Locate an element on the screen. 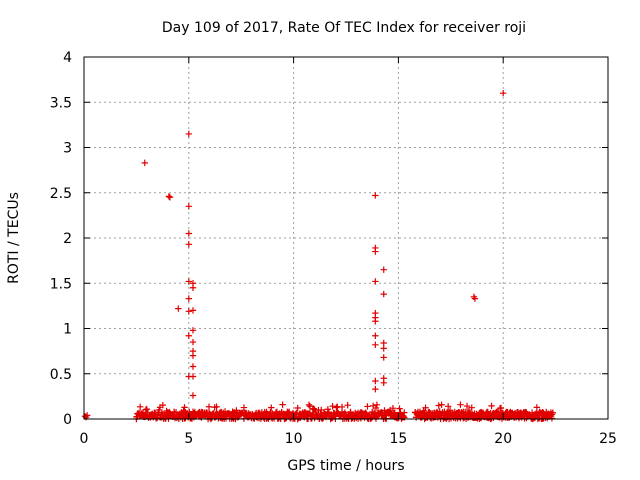  x-tick-label: 10 is located at coordinates (294, 439).